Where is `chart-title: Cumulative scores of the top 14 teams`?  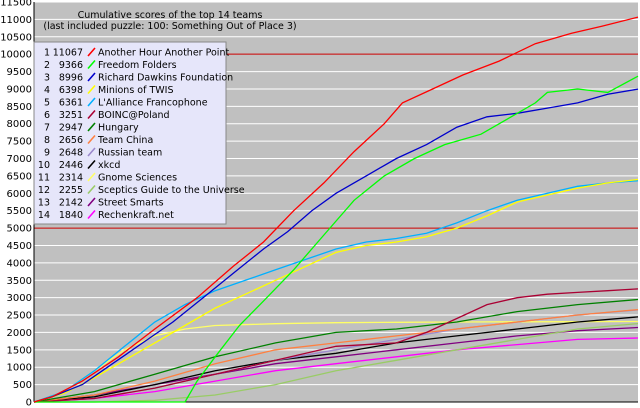 chart-title: Cumulative scores of the top 14 teams is located at coordinates (170, 15).